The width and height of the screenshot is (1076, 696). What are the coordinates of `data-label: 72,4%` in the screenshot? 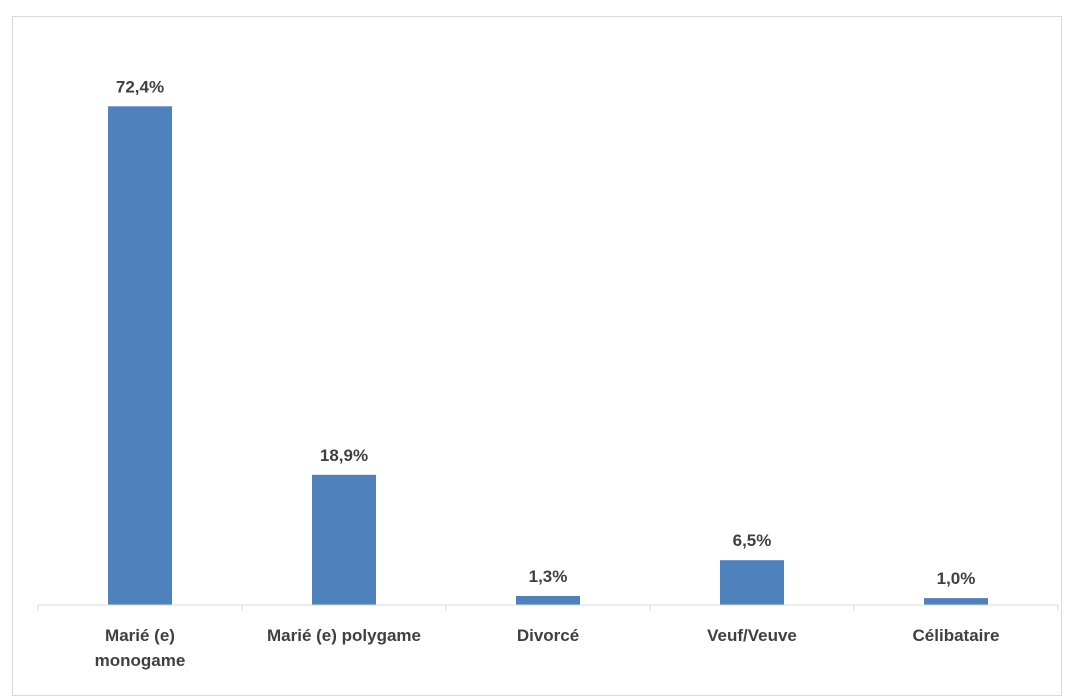 It's located at (140, 86).